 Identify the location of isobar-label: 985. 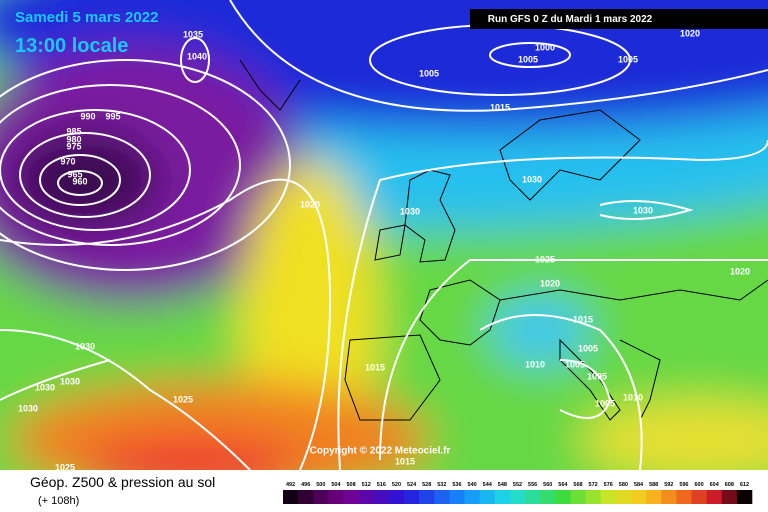
(73, 131).